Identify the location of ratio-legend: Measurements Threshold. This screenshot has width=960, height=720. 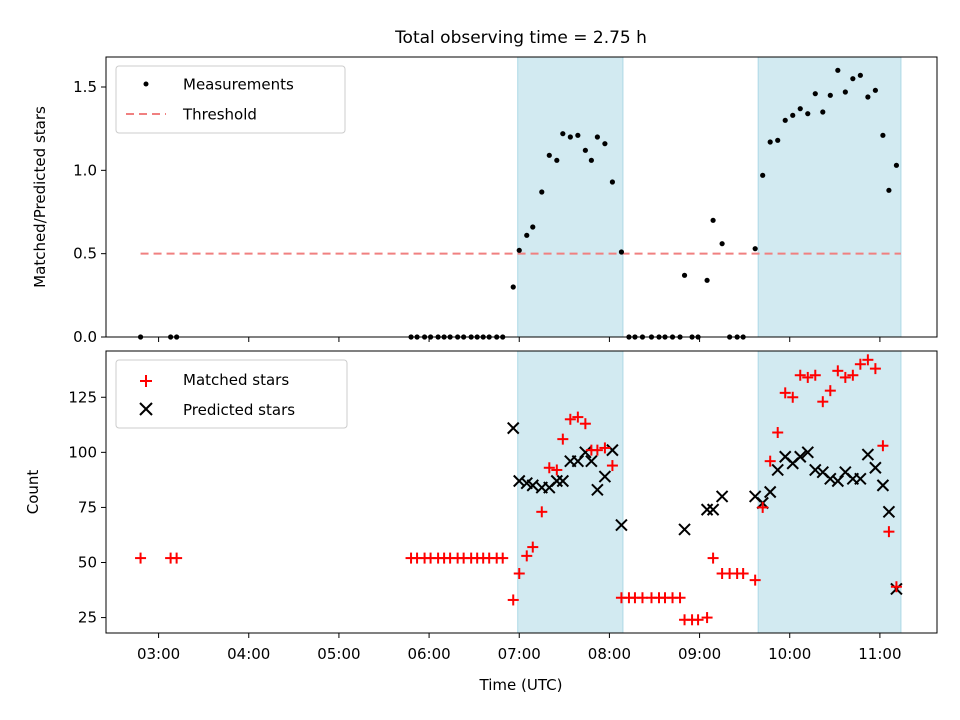
(230, 99).